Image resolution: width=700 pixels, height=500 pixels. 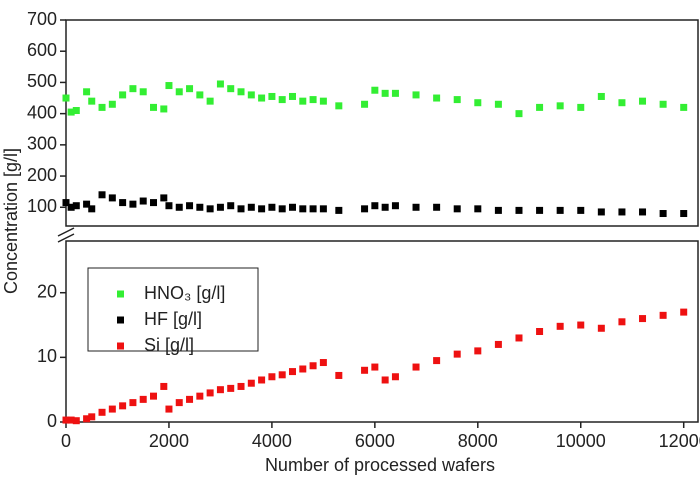 What do you see at coordinates (169, 345) in the screenshot?
I see `legend-label: Si [g/l]` at bounding box center [169, 345].